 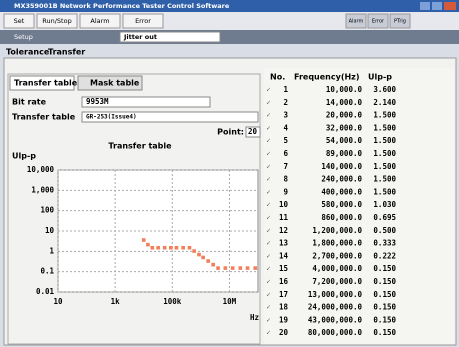 I want to click on frequency: 89,000.0, so click(x=344, y=153).